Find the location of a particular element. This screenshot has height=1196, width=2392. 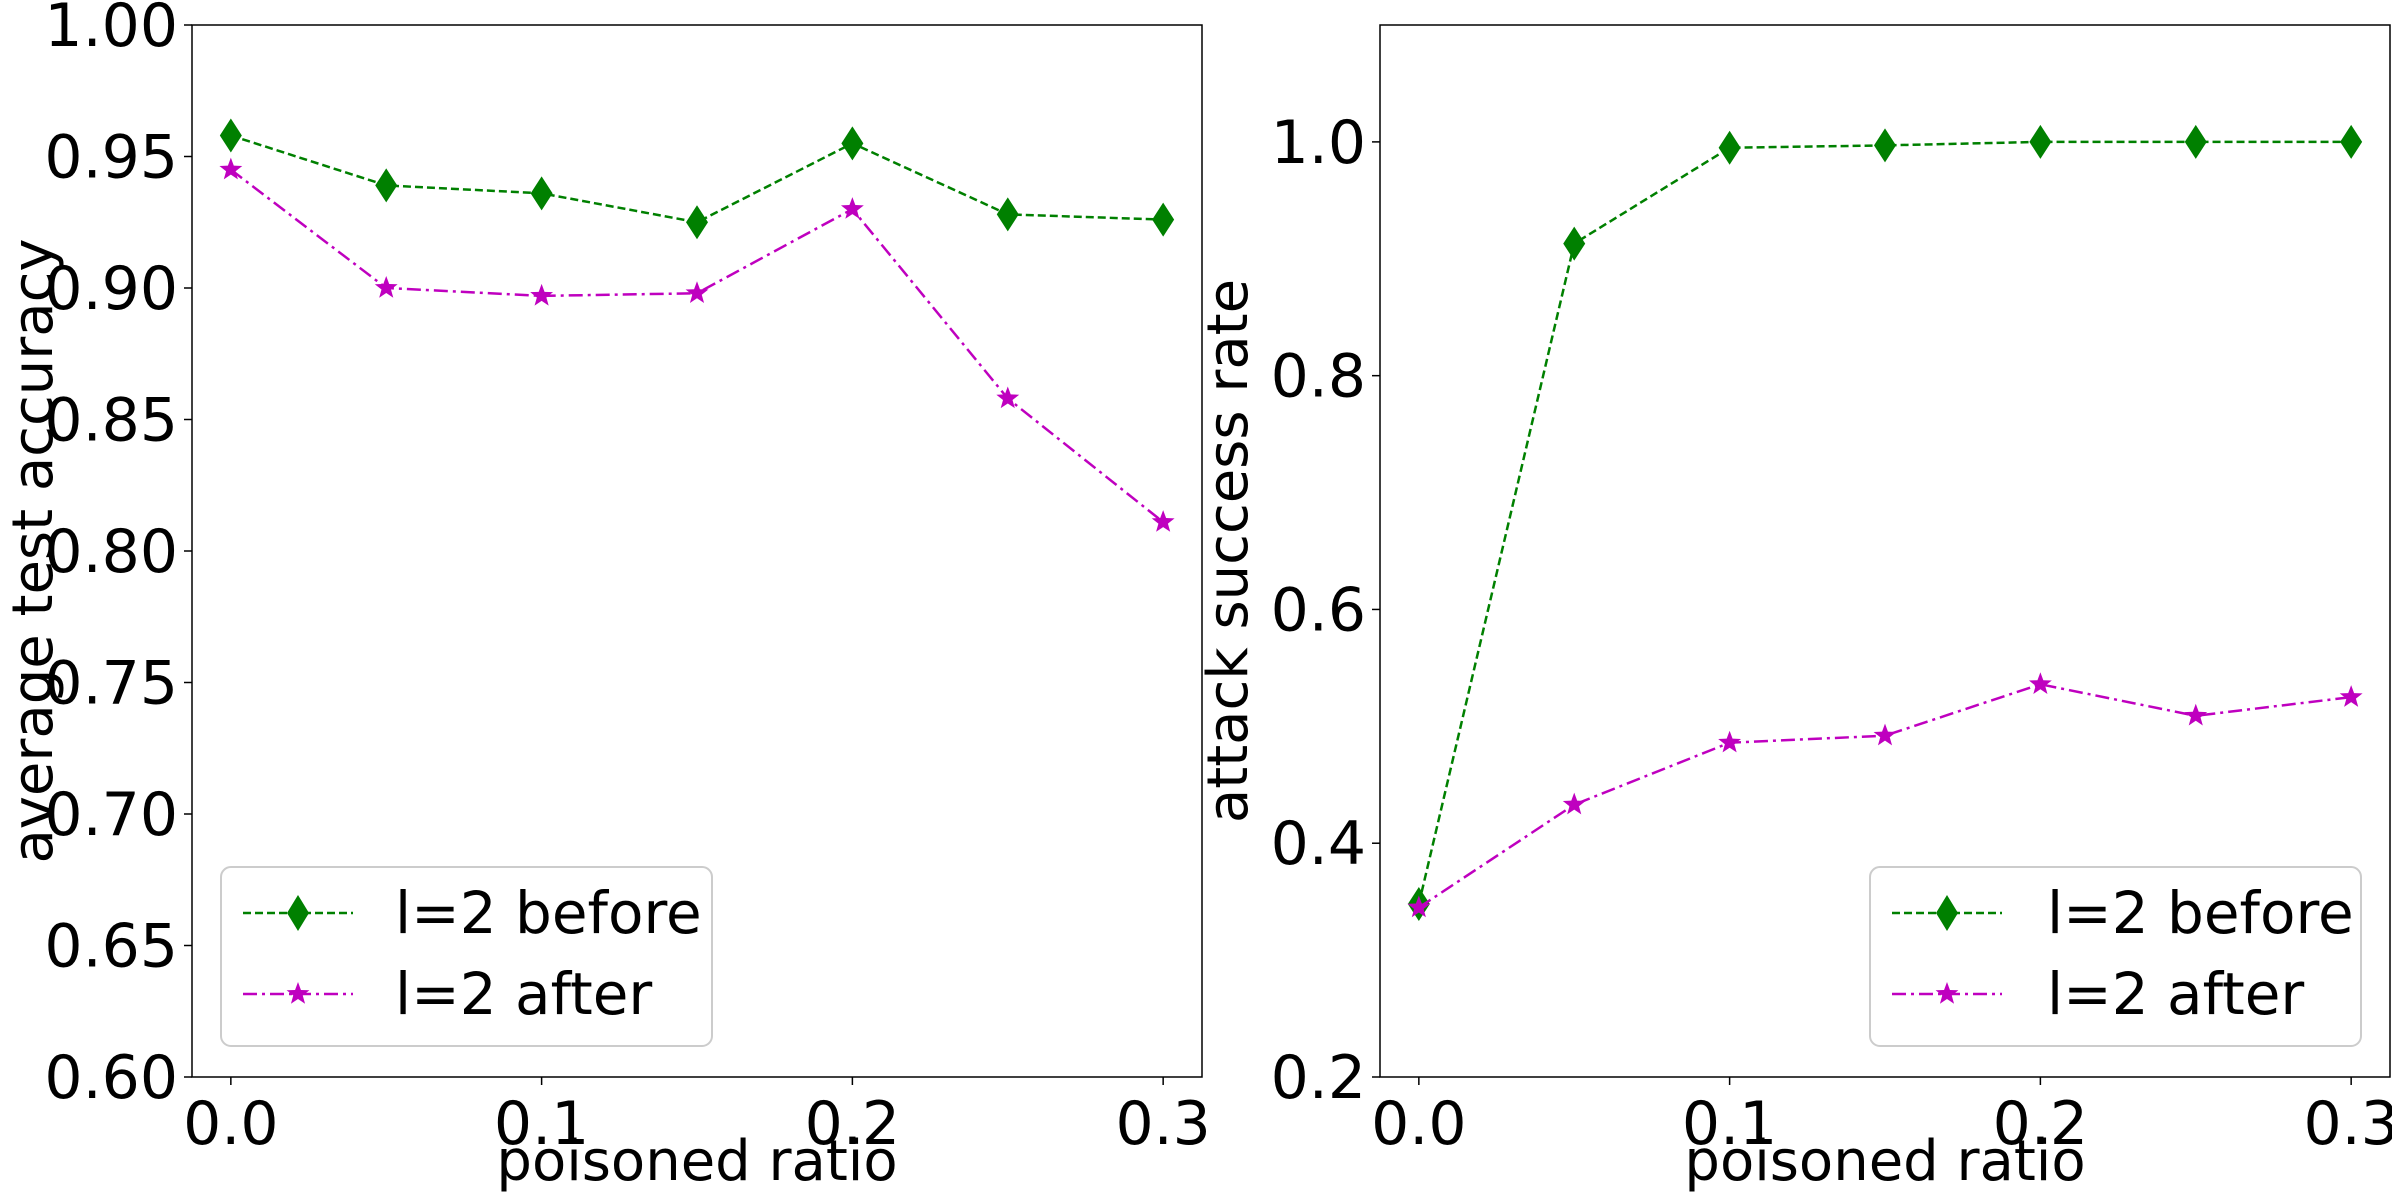

y-tick-label: 0.75 is located at coordinates (111, 684).